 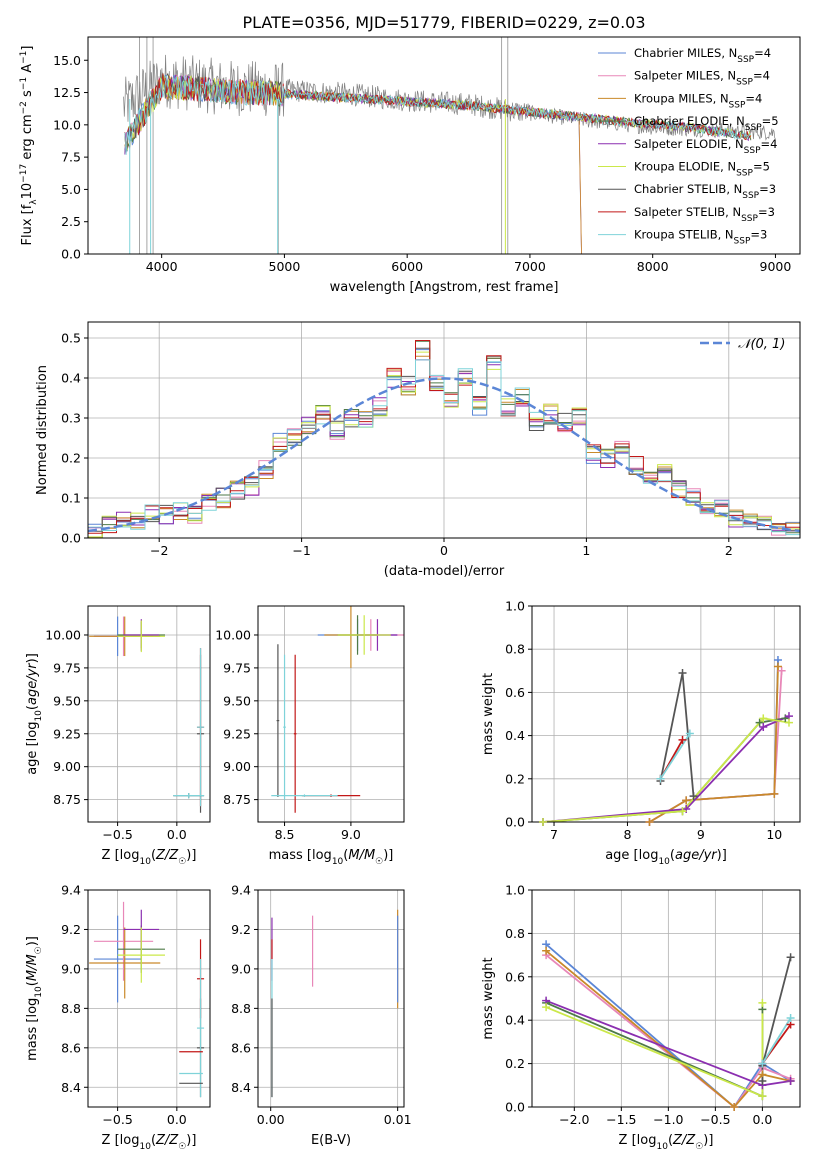 I want to click on spectrum-ylabel: Flux [fλ10−17 erg cm−2 s−1 A−1], so click(x=29, y=146).